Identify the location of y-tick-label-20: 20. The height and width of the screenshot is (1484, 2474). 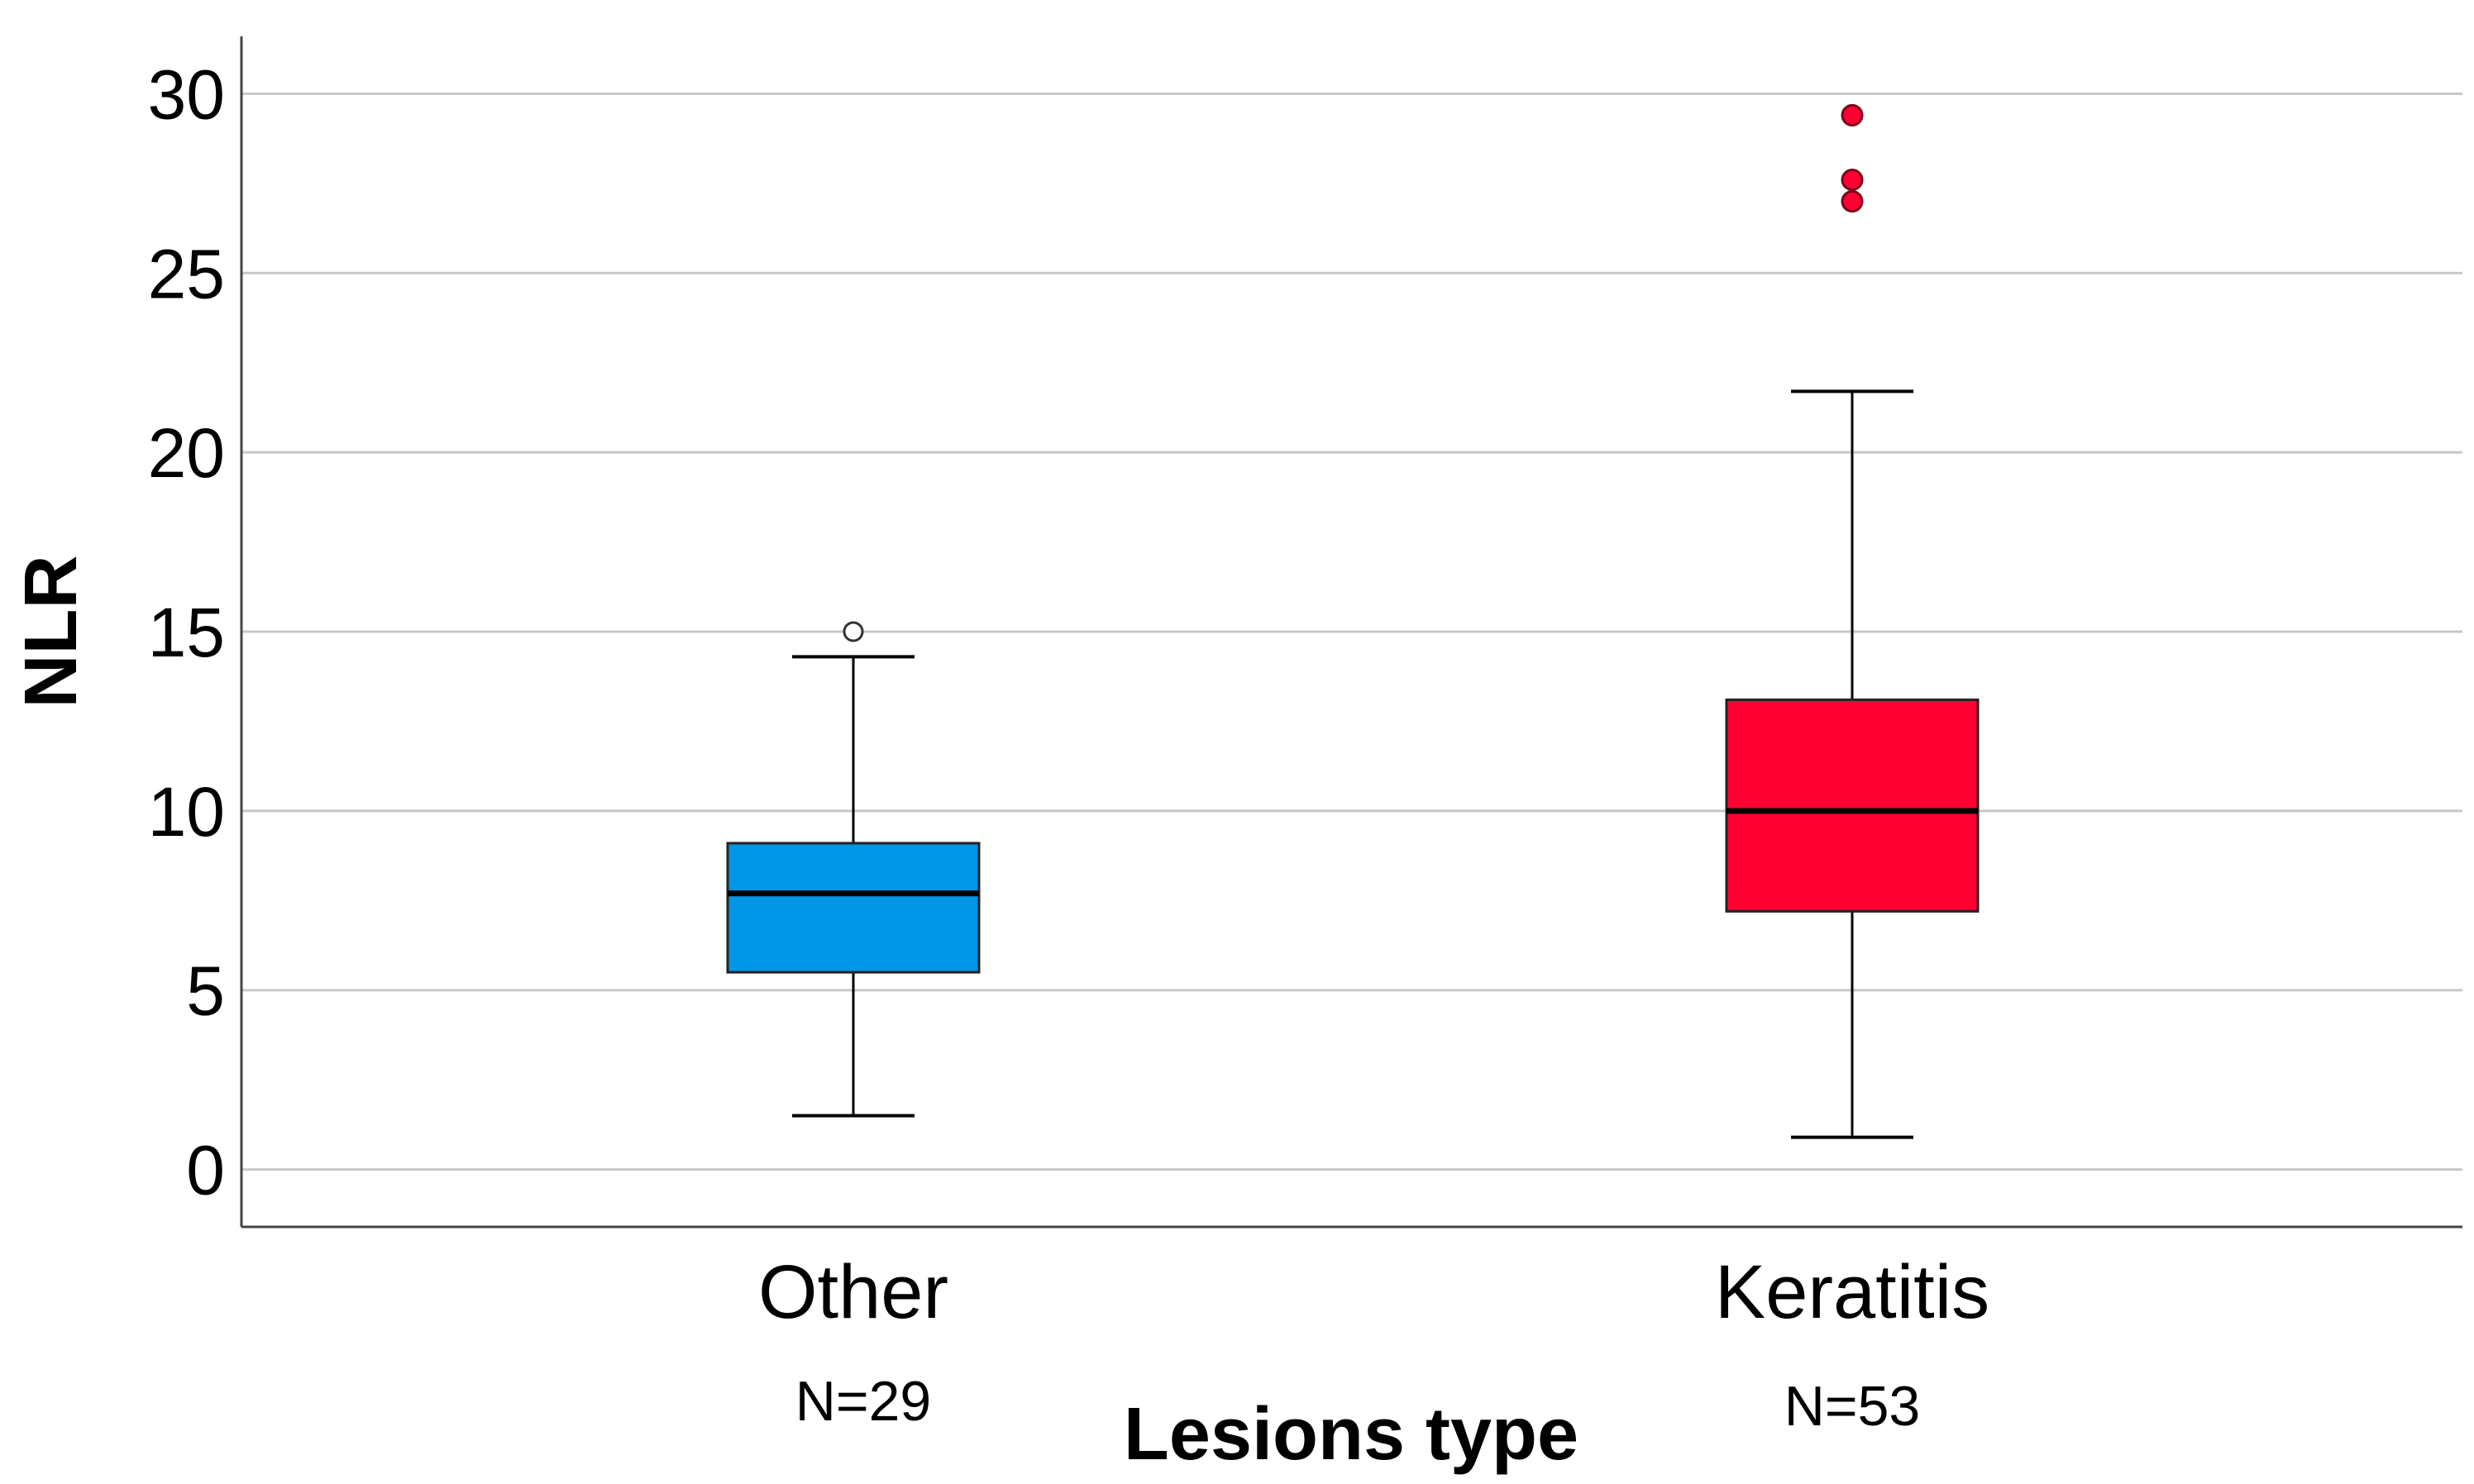
(187, 453).